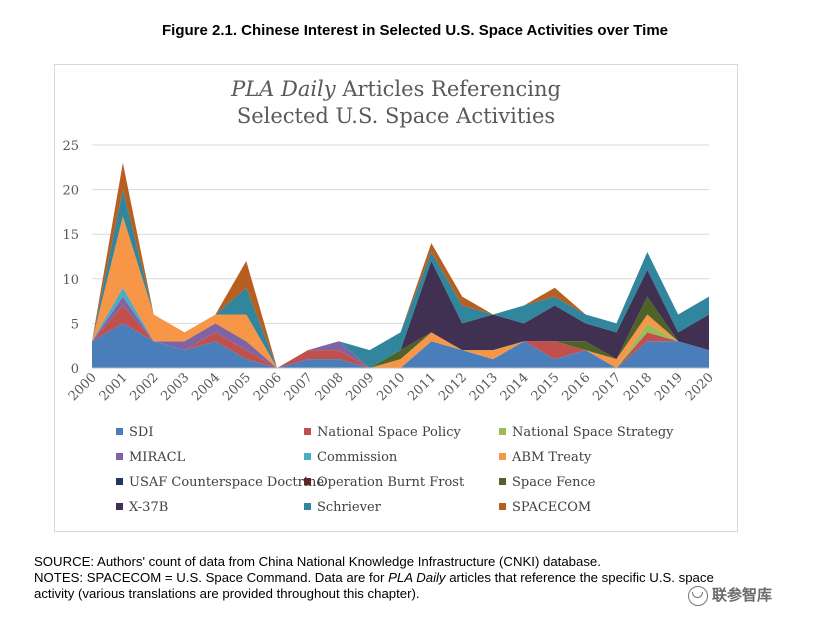 Image resolution: width=830 pixels, height=626 pixels. I want to click on x-tick-label: 2014, so click(515, 387).